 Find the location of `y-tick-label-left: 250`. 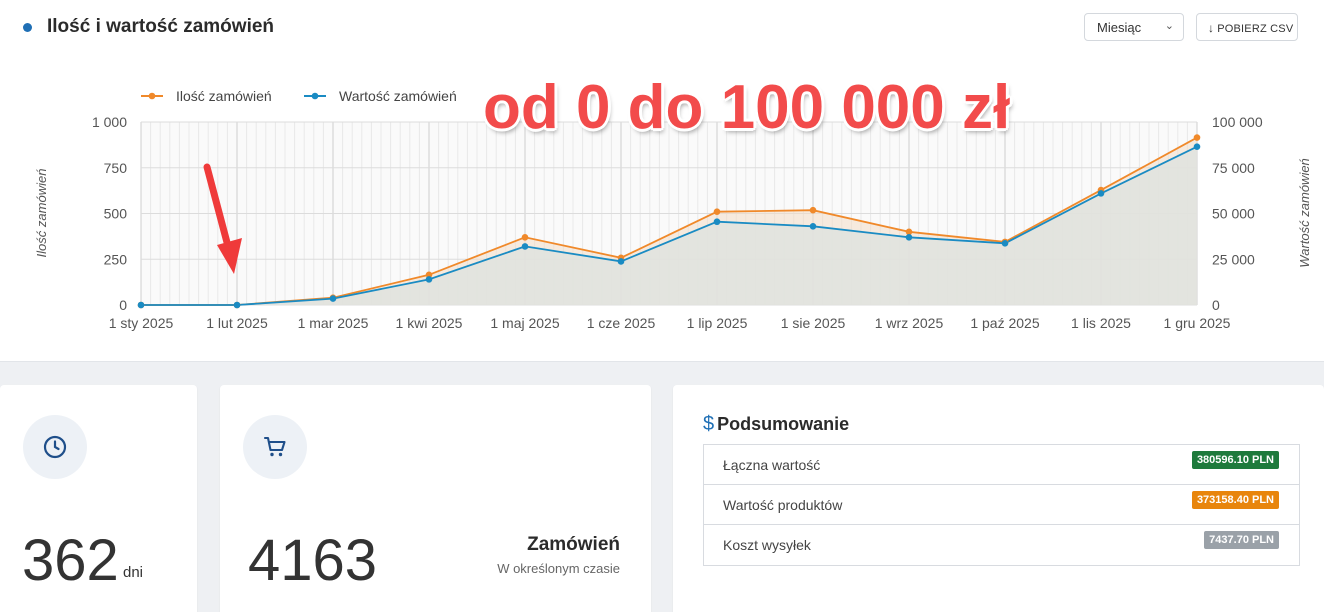

y-tick-label-left: 250 is located at coordinates (116, 259).